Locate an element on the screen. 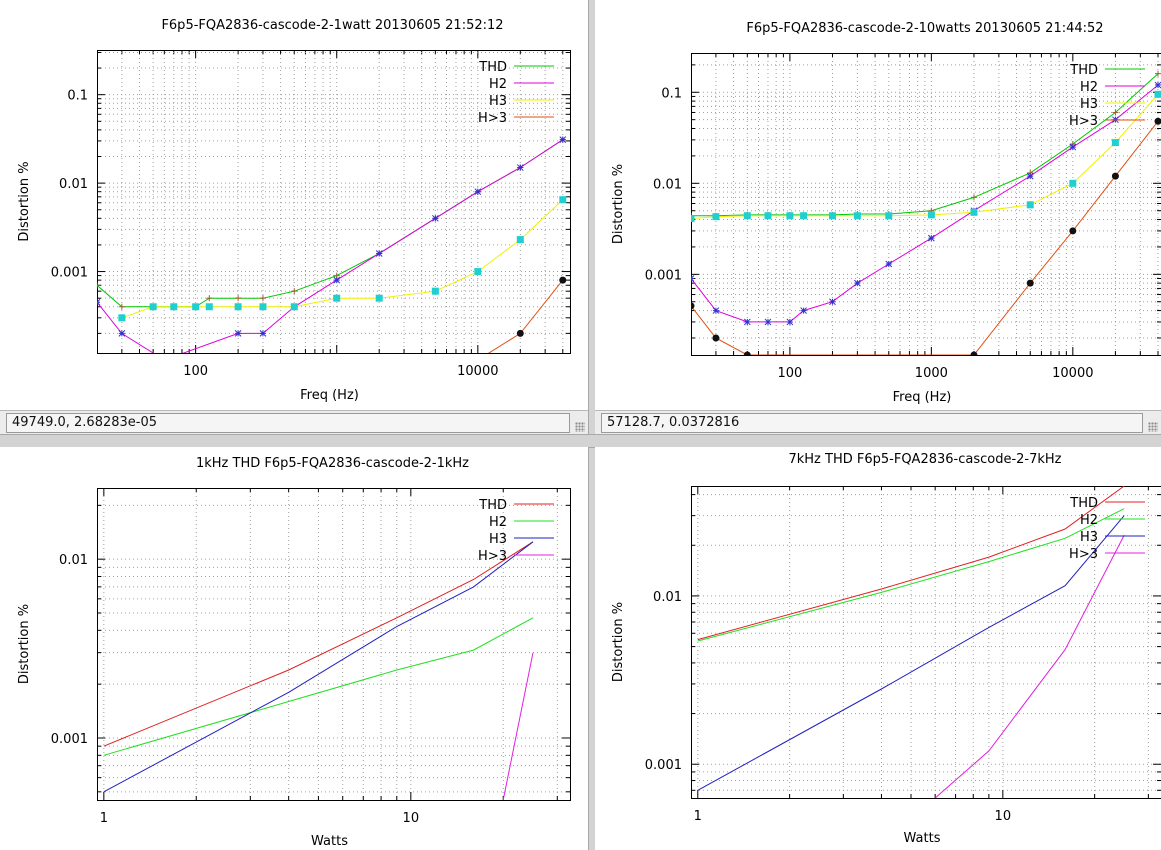  x-tick-label: 1000 is located at coordinates (931, 373).